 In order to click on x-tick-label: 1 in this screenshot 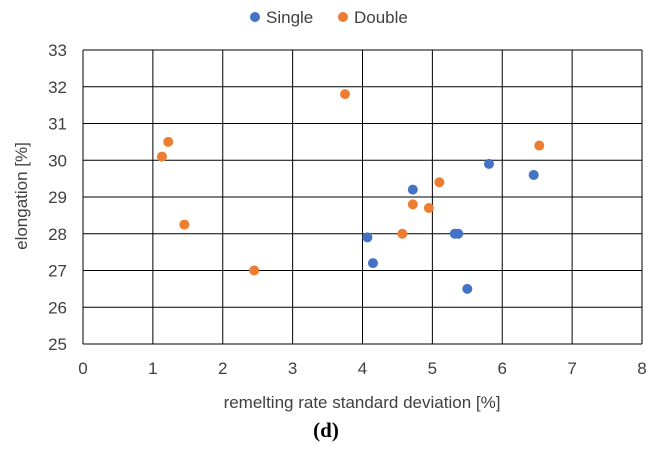, I will do `click(152, 368)`.